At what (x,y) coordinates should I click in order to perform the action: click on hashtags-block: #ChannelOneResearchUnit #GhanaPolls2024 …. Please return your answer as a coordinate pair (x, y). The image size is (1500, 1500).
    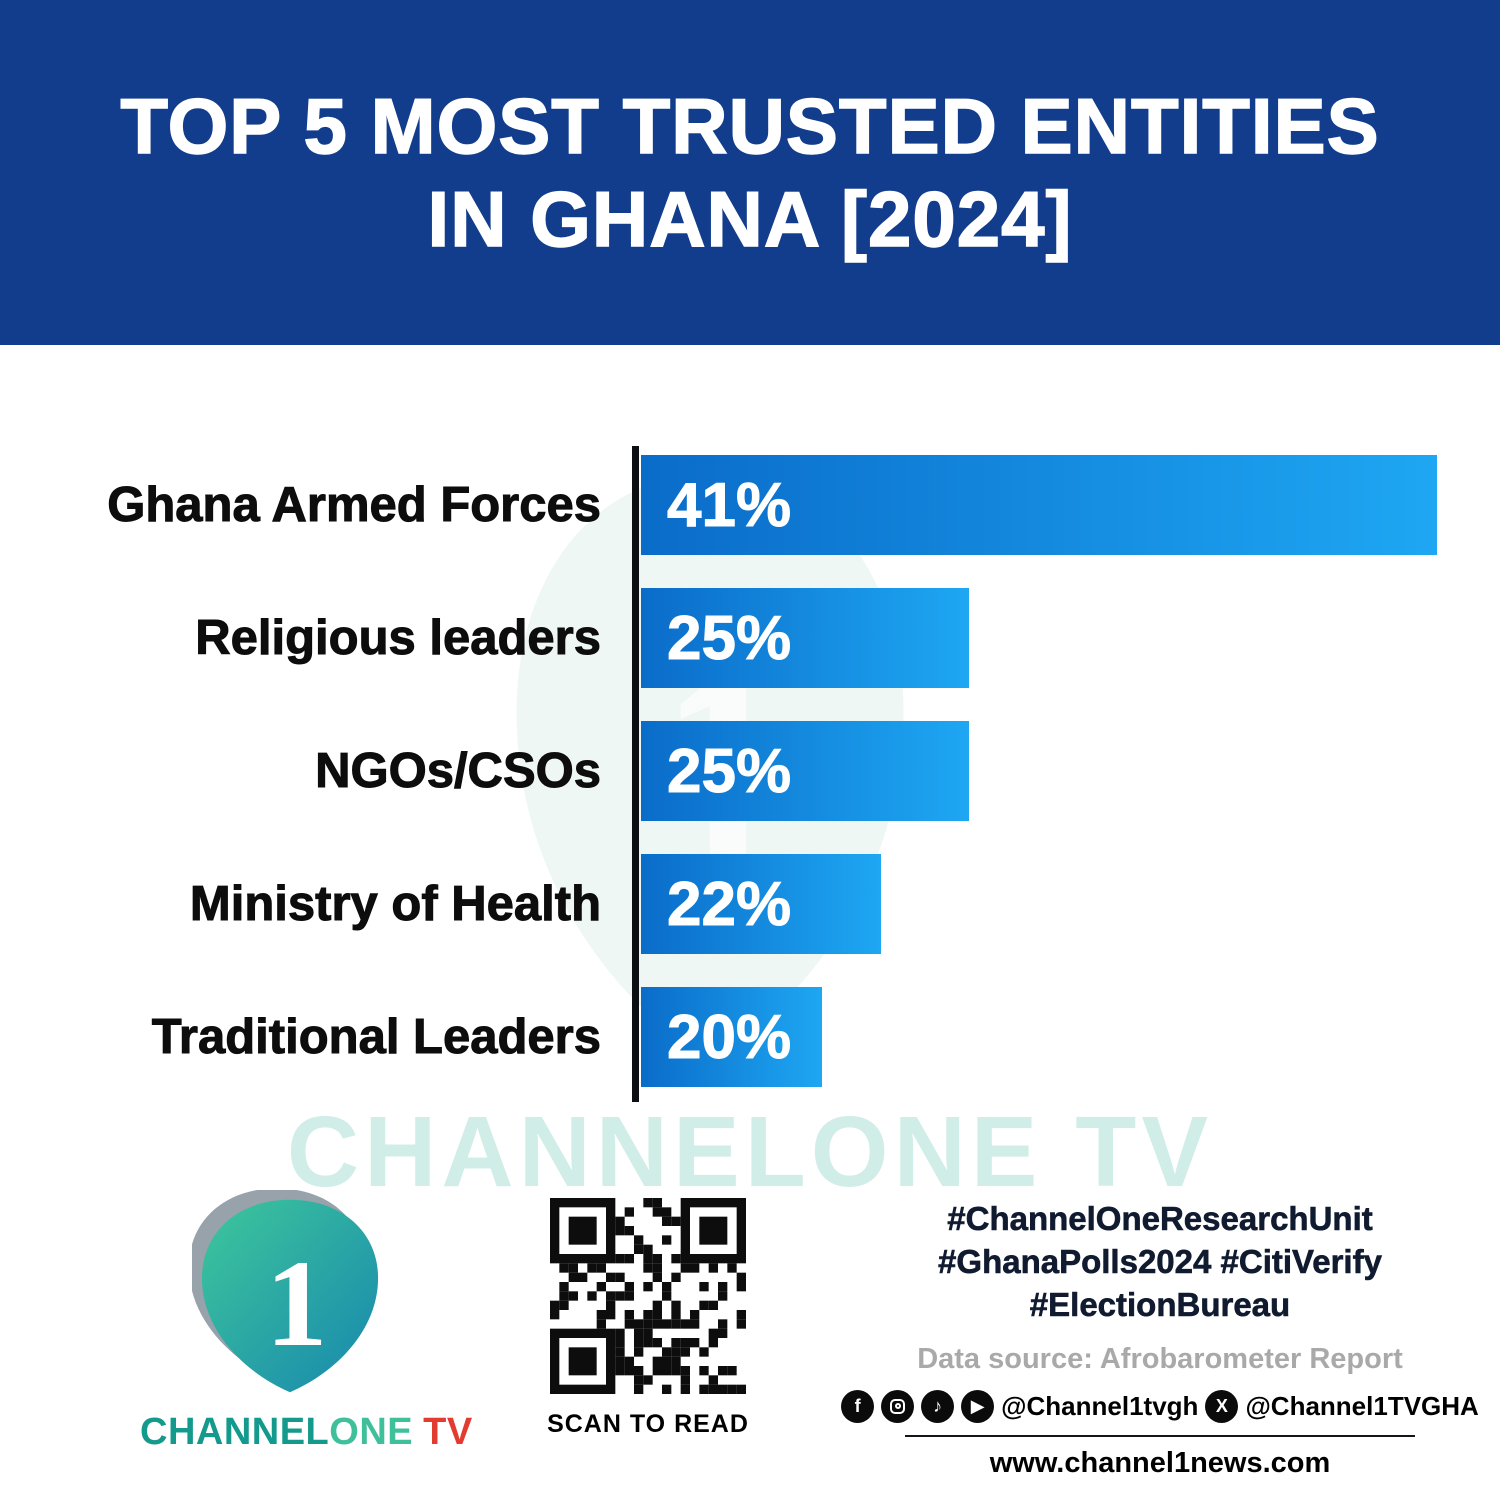
    Looking at the image, I should click on (1160, 1262).